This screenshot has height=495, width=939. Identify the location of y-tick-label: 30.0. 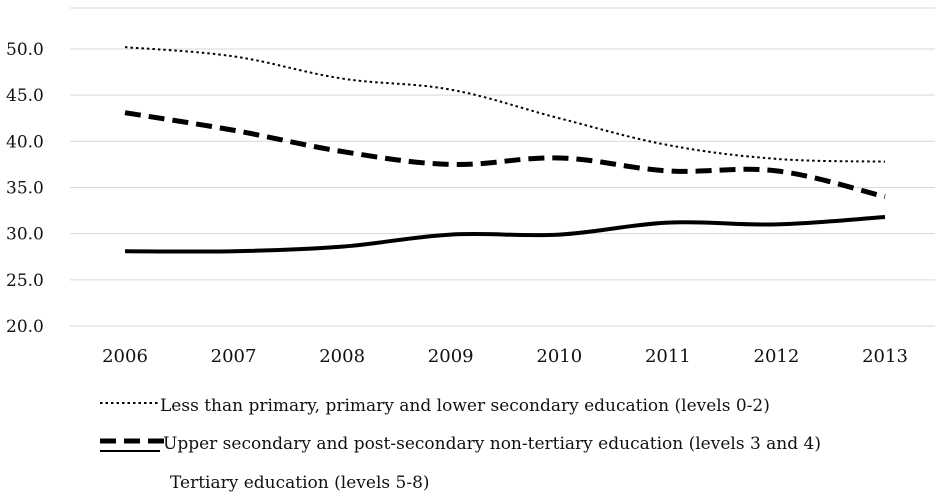
(25, 235).